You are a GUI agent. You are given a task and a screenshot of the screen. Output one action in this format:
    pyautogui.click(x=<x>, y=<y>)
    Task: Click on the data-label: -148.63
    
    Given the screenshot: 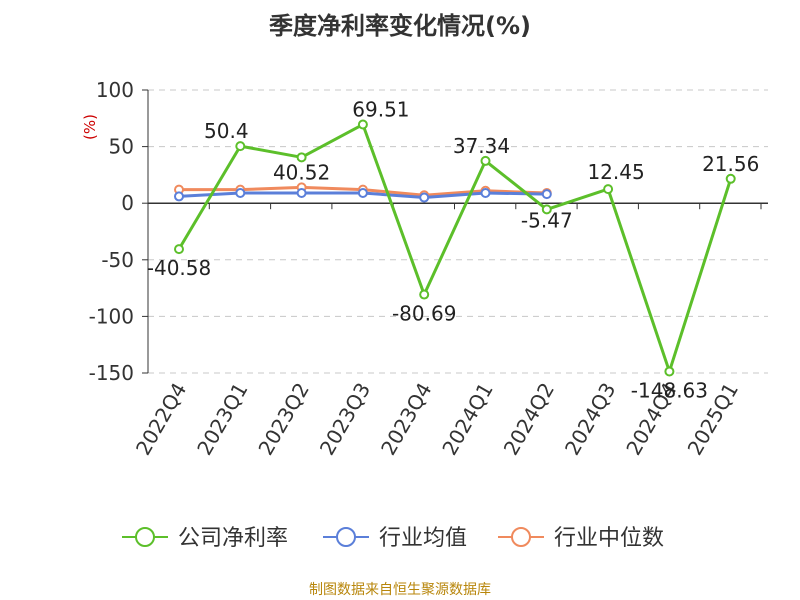 What is the action you would take?
    pyautogui.click(x=669, y=390)
    